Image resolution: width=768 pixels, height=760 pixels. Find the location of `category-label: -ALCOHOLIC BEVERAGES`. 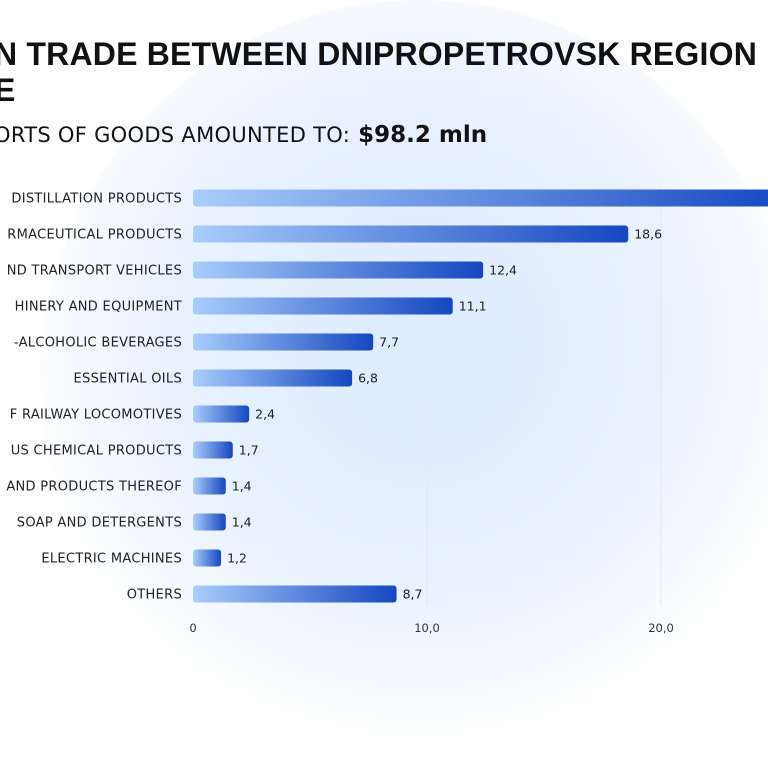

category-label: -ALCOHOLIC BEVERAGES is located at coordinates (98, 343).